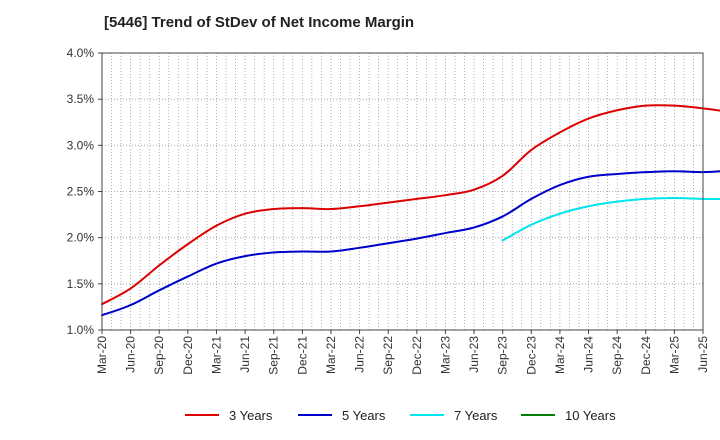 The width and height of the screenshot is (720, 440). Describe the element at coordinates (81, 99) in the screenshot. I see `y-tick-label: 3.5%` at that location.